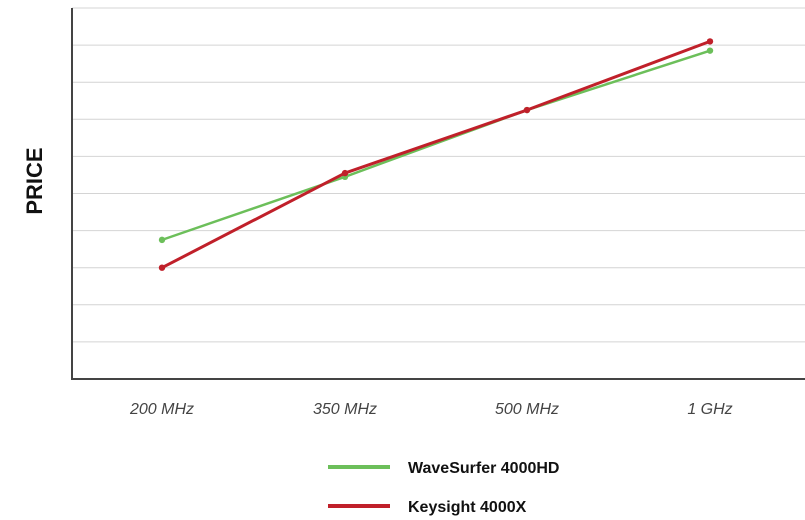  Describe the element at coordinates (467, 507) in the screenshot. I see `legend-label: Keysight 4000X` at that location.